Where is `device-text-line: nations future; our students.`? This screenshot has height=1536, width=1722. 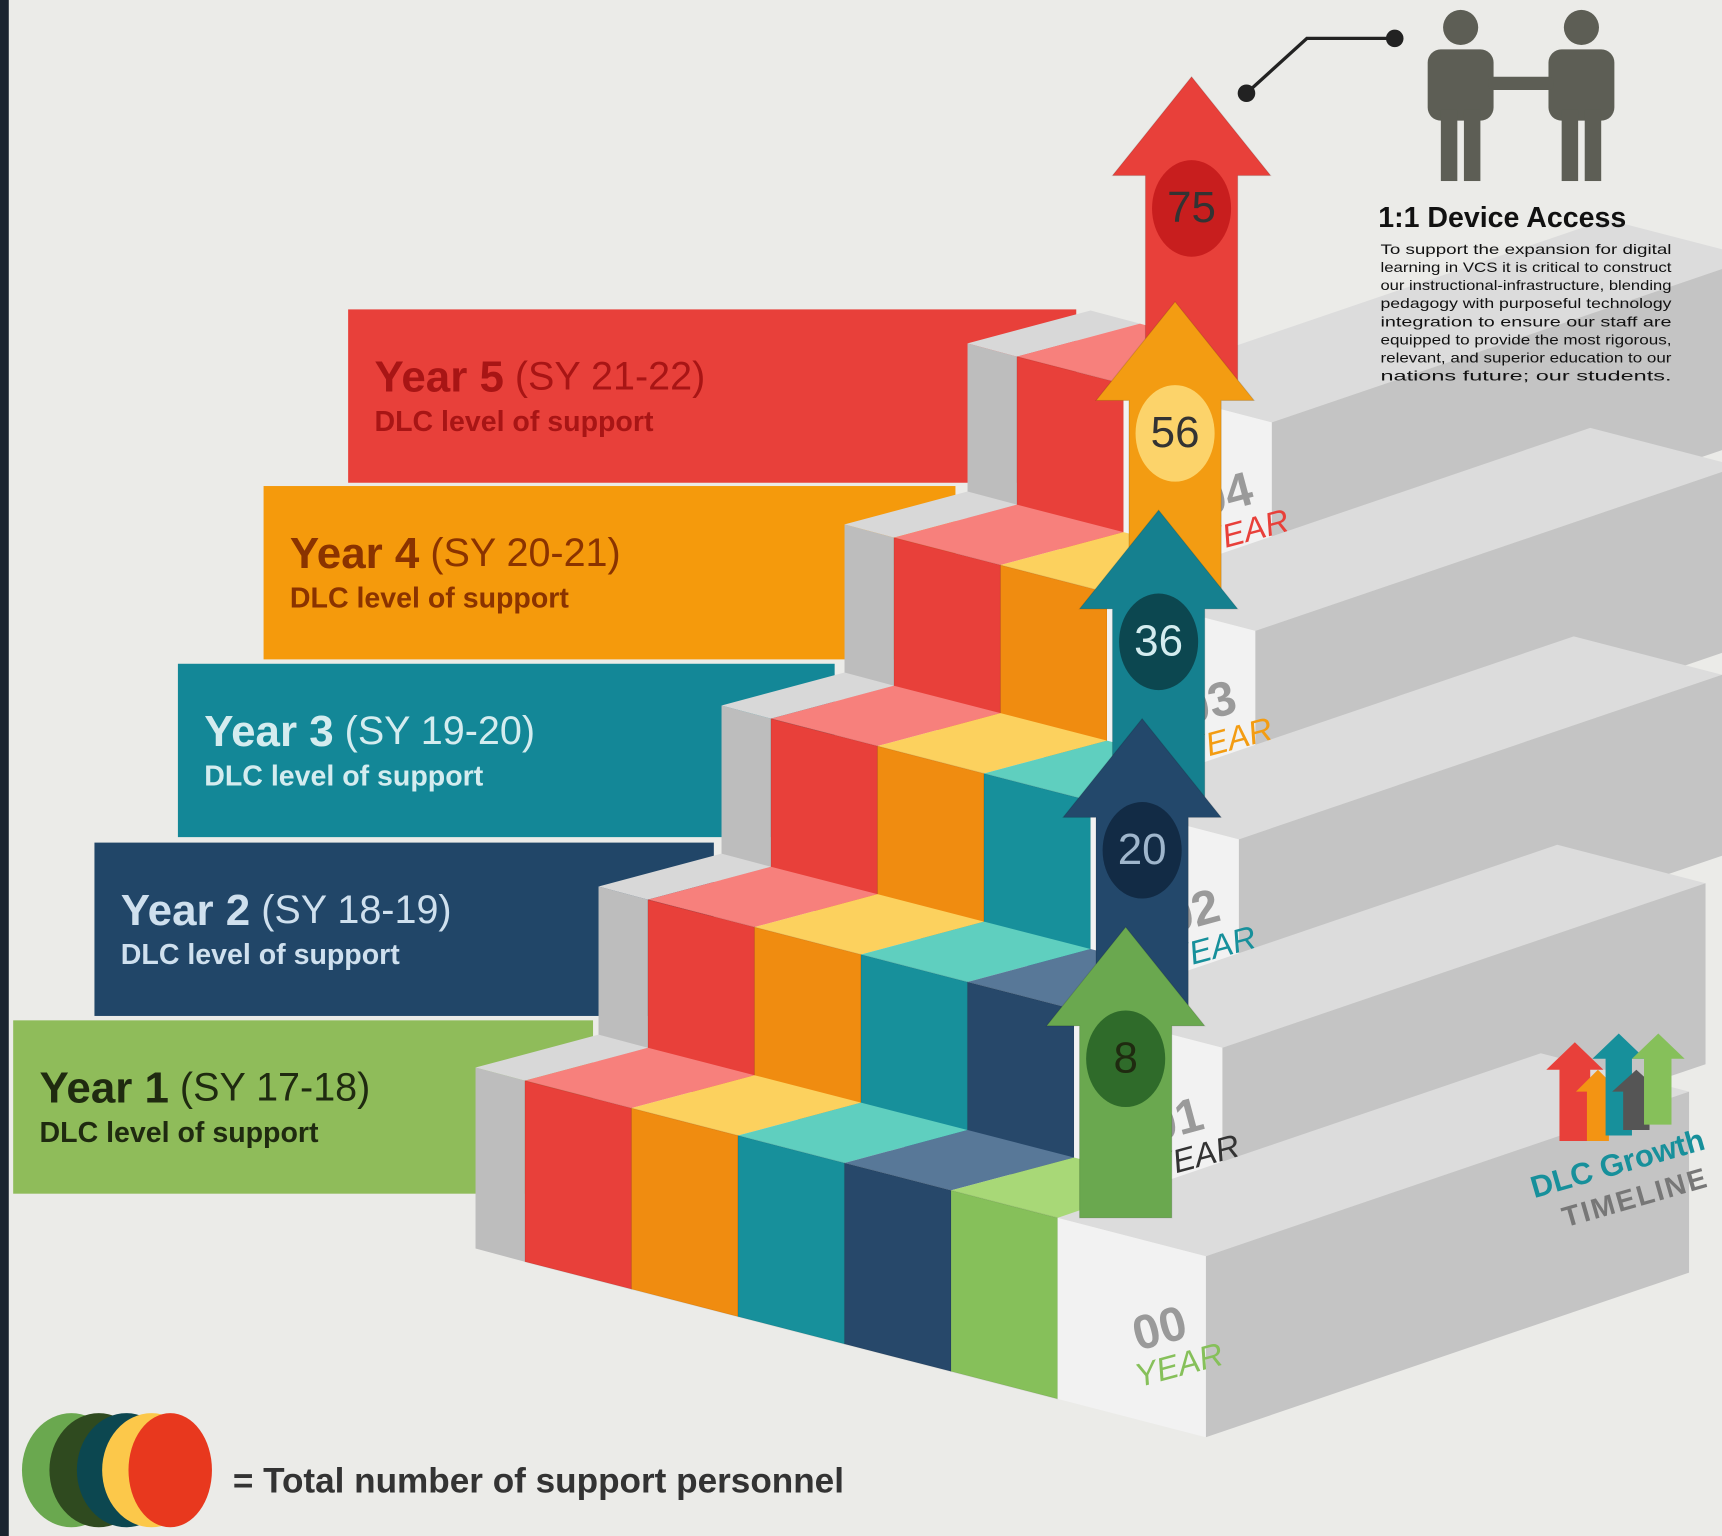
device-text-line: nations future; our students. is located at coordinates (1525, 377).